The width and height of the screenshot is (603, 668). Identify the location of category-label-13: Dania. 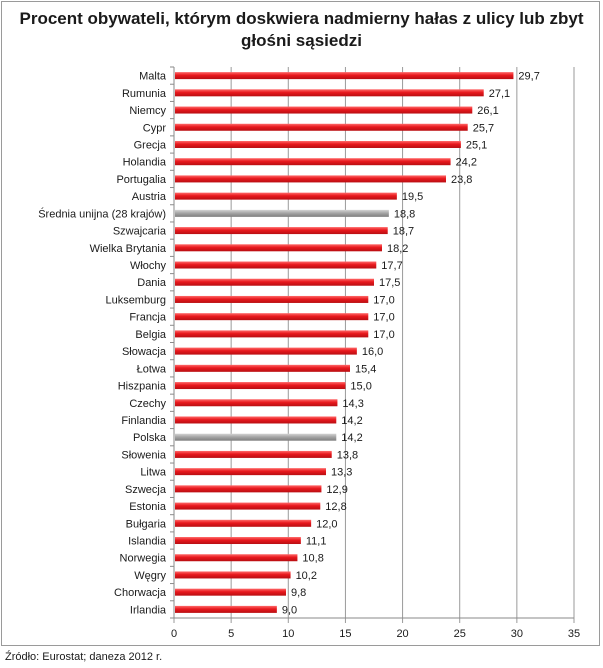
(152, 283).